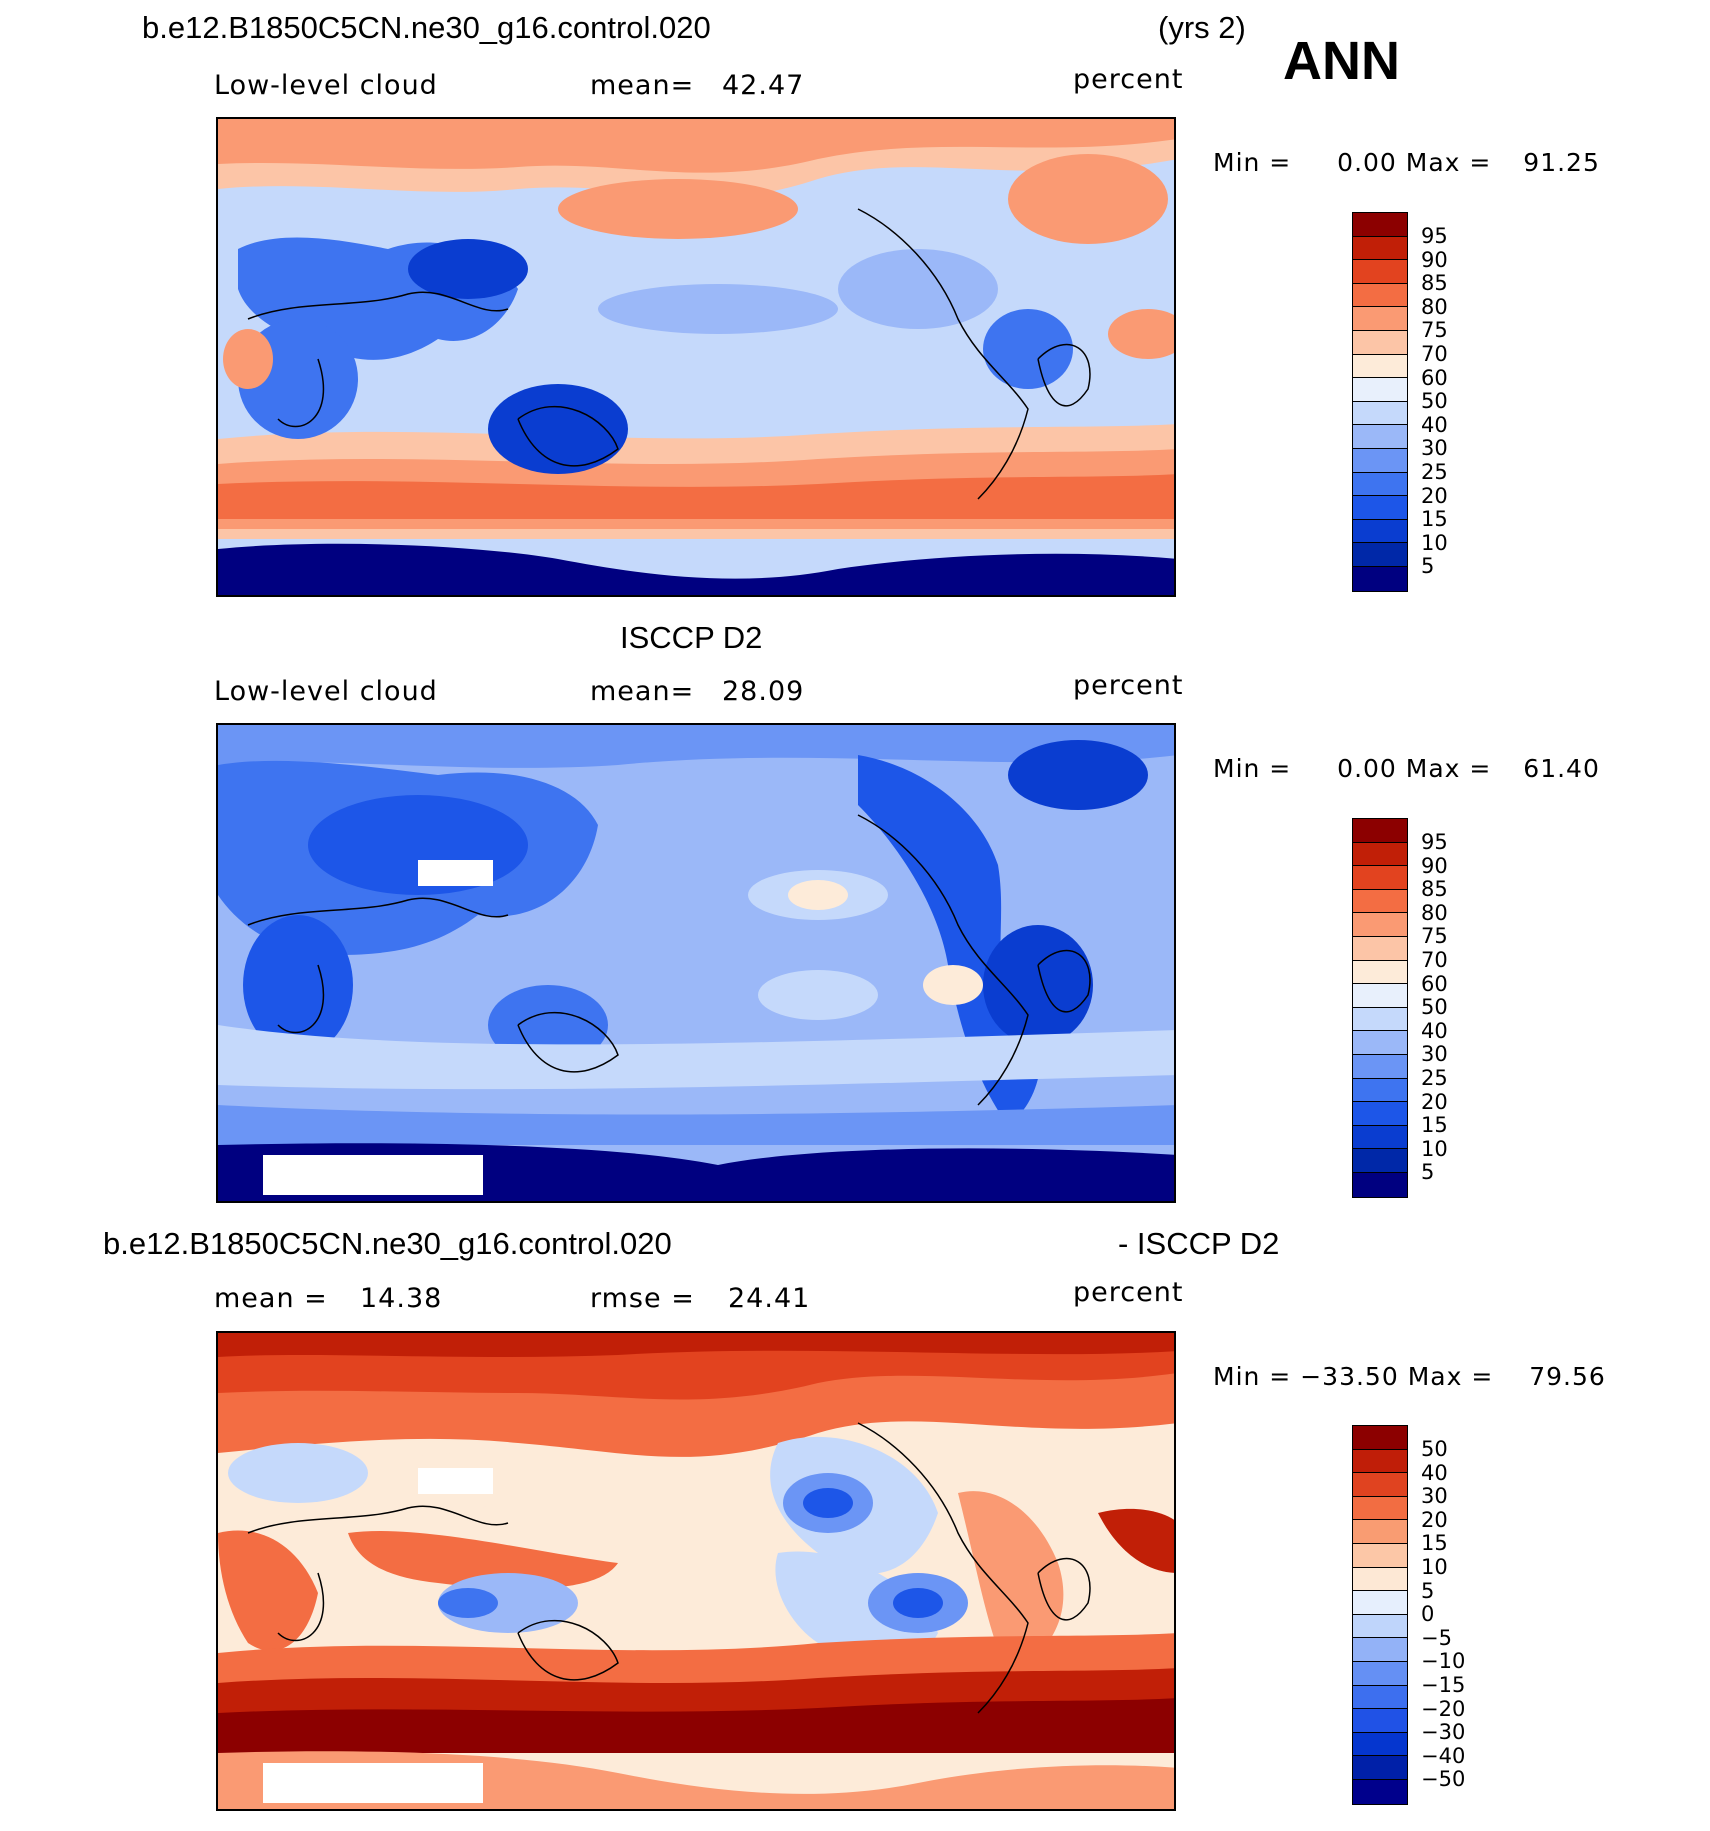  I want to click on panel3-title-left: b.e12.B1850C5CN.ne30_g16.control.020, so click(387, 1243).